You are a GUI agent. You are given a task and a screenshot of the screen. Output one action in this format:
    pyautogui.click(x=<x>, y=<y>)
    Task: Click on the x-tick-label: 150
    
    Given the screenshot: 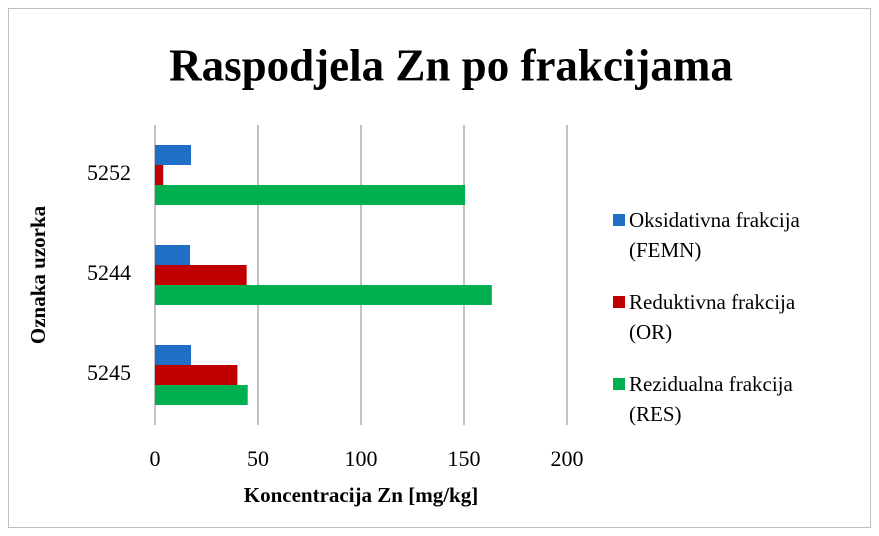 What is the action you would take?
    pyautogui.click(x=464, y=458)
    